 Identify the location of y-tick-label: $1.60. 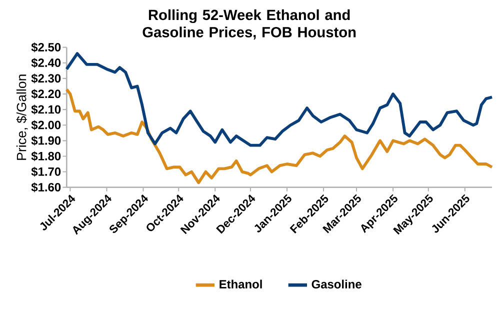
(46, 187).